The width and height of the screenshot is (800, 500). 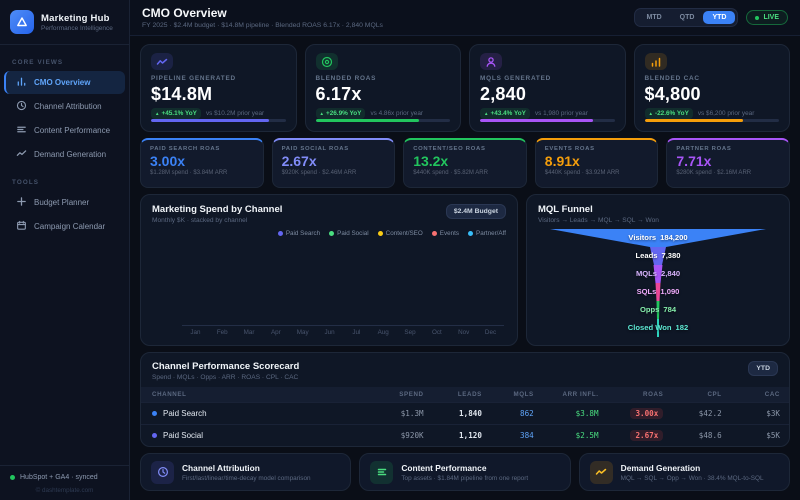 I want to click on sidebar-item-channel-attribution: Channel Attribution, so click(x=64, y=106).